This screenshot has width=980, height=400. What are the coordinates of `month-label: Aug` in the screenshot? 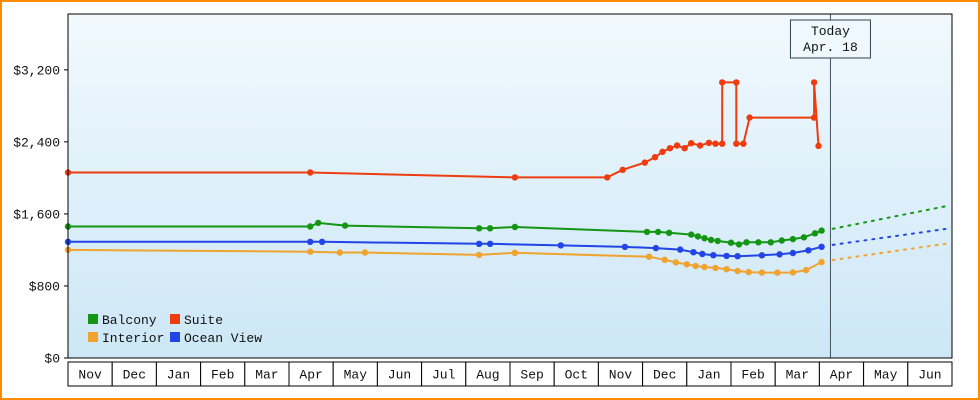 It's located at (487, 375).